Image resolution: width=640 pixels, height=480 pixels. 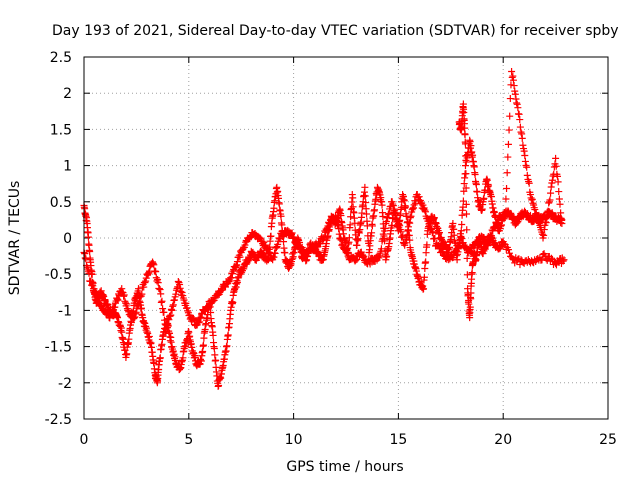 I want to click on y-tick-label: 1, so click(x=67, y=167).